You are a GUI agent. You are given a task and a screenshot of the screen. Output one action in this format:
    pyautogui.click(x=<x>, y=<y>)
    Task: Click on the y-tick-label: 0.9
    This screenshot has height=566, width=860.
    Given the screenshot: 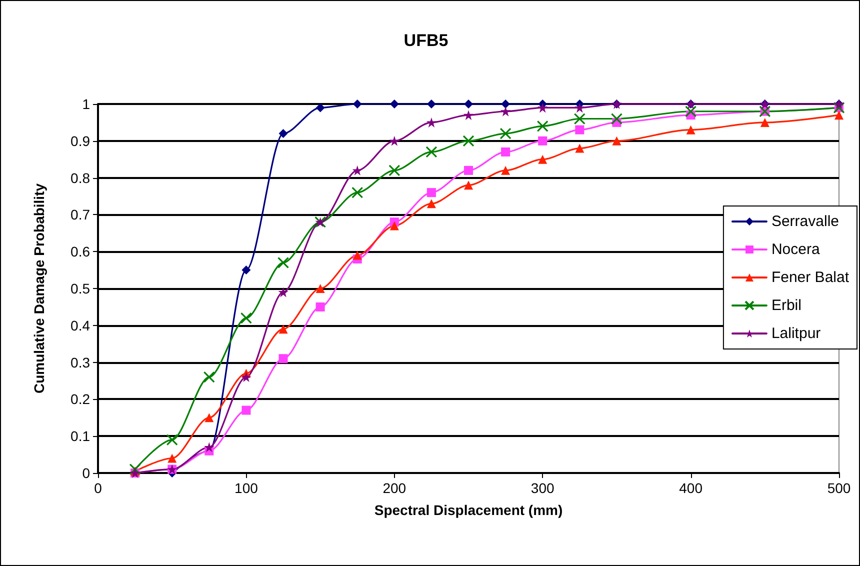 What is the action you would take?
    pyautogui.click(x=80, y=140)
    